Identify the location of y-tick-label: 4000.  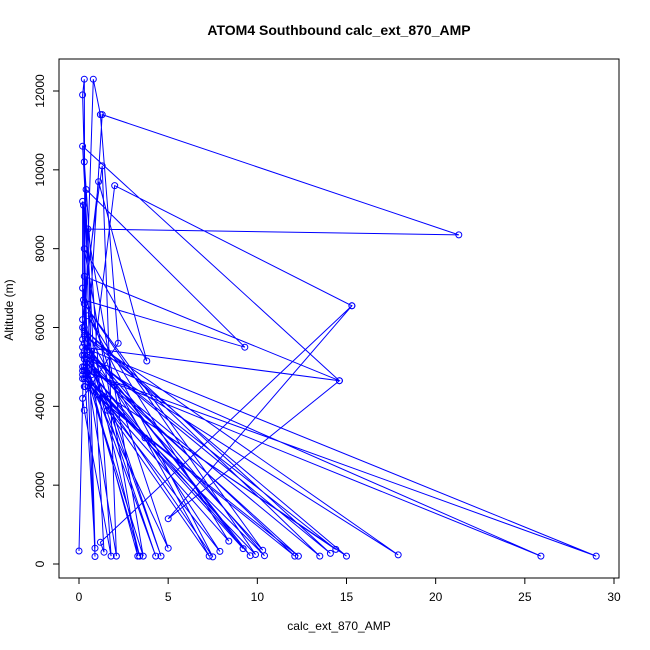
(40, 406).